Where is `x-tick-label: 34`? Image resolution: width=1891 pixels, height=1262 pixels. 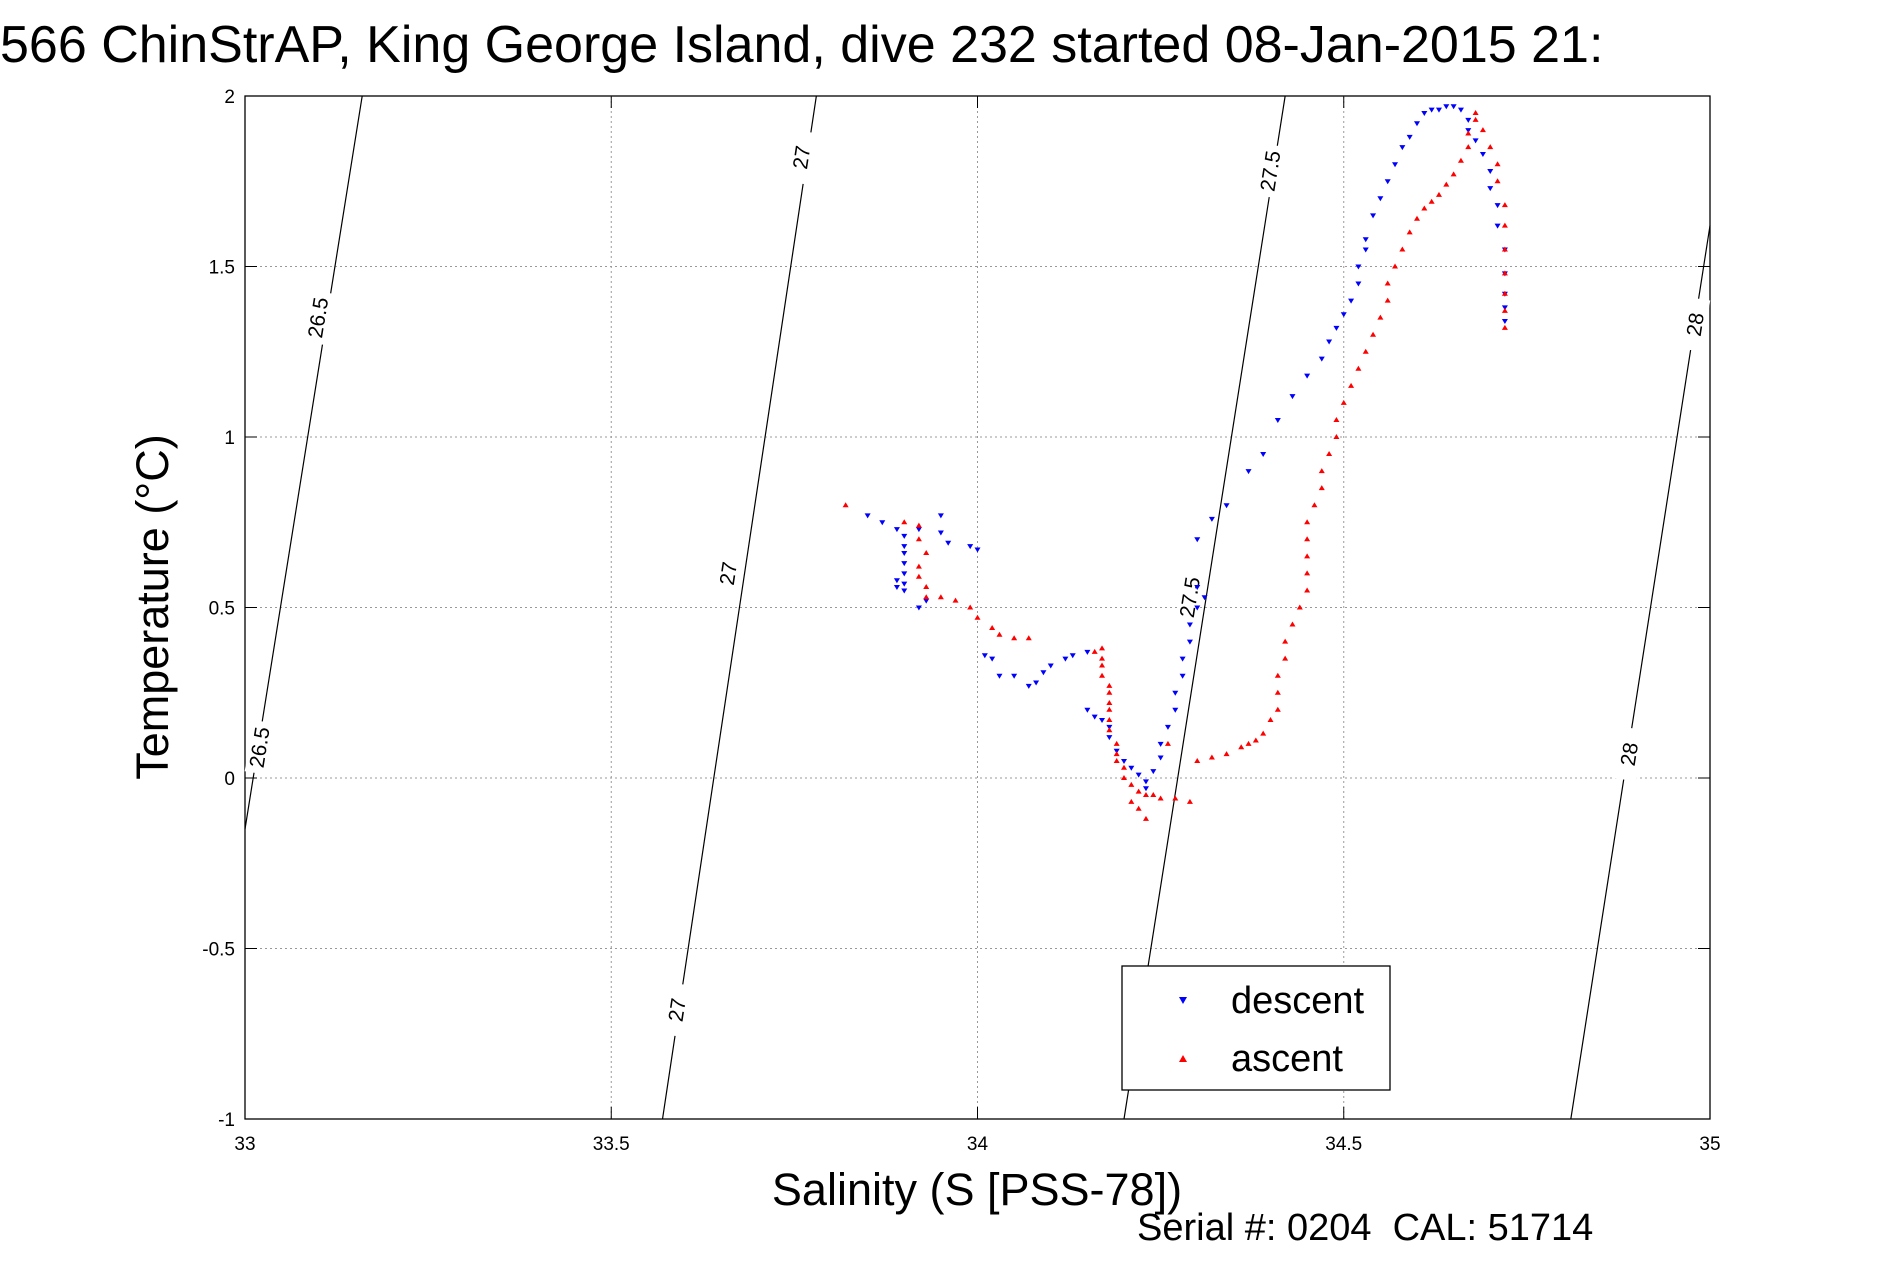 x-tick-label: 34 is located at coordinates (978, 1144).